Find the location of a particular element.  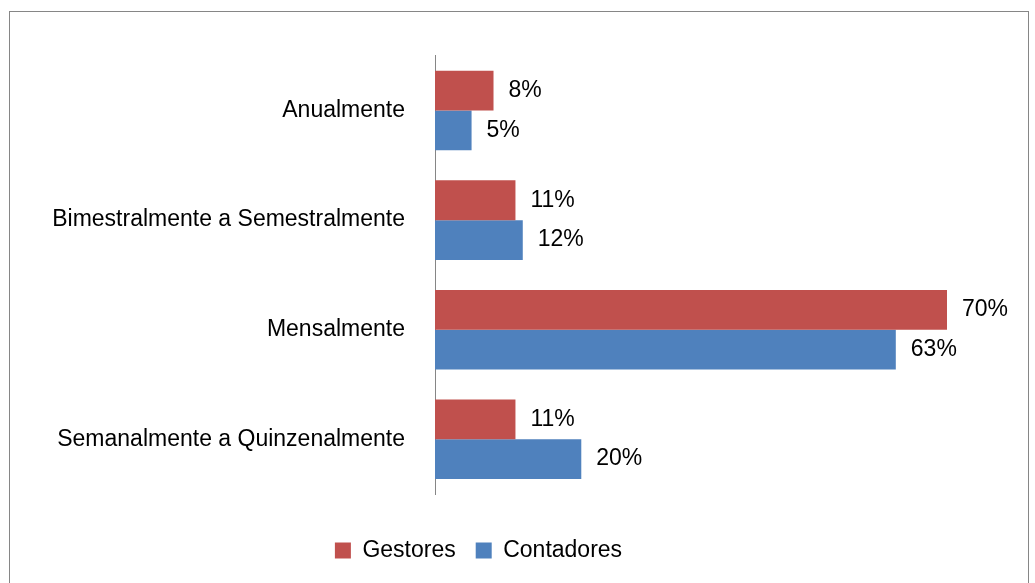

legend-label: Contadores is located at coordinates (563, 548).